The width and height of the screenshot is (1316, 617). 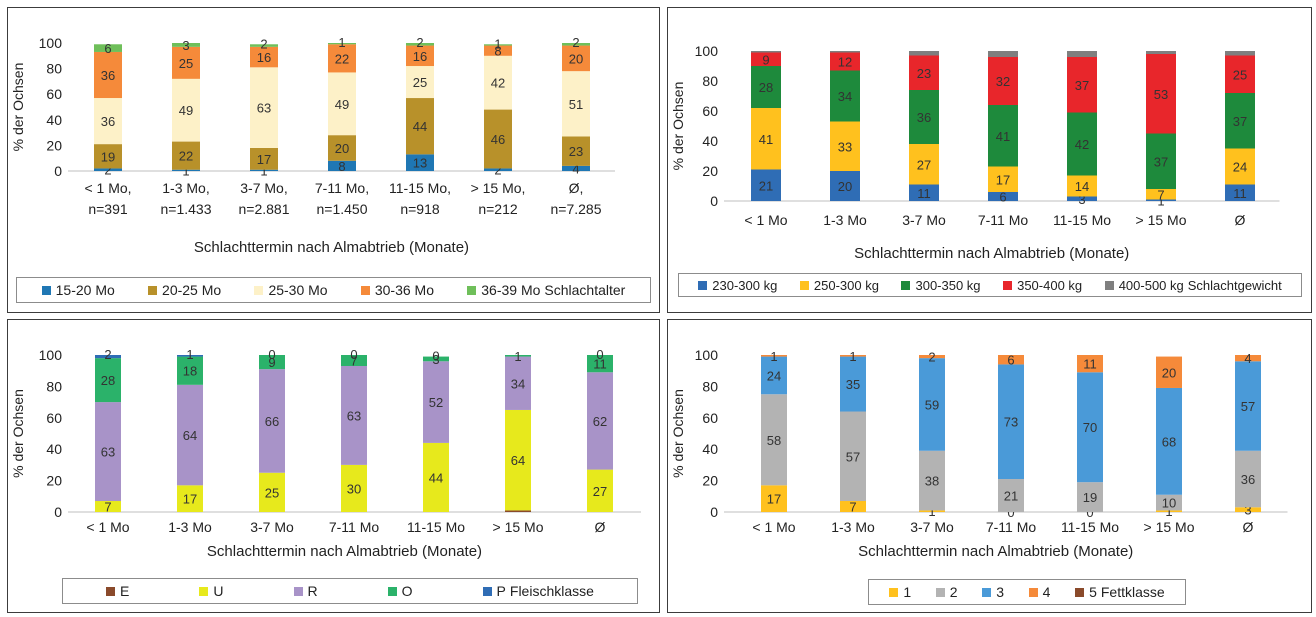 What do you see at coordinates (766, 87) in the screenshot?
I see `data-label: 28` at bounding box center [766, 87].